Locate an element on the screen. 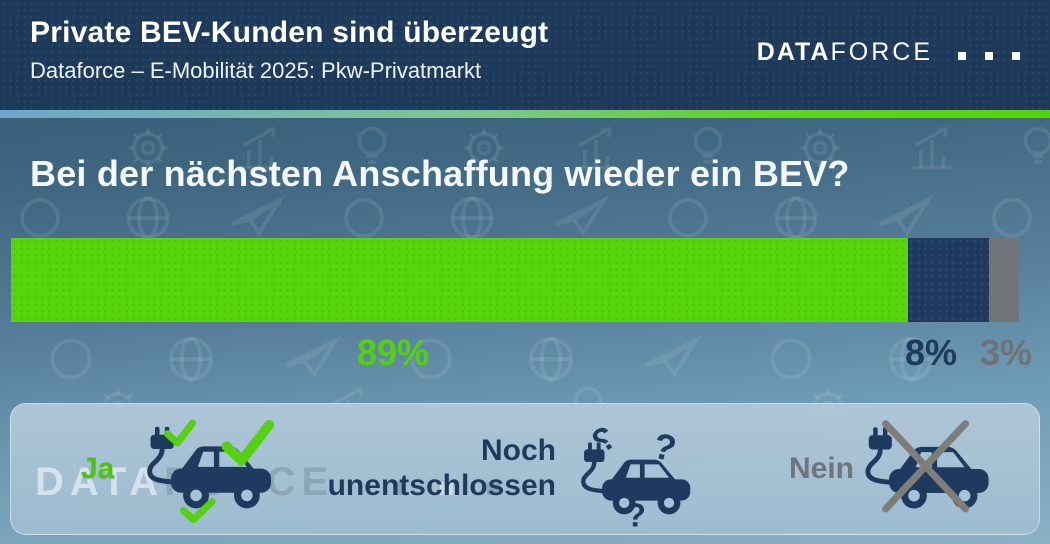  logo-text-bold: DATA is located at coordinates (793, 52).